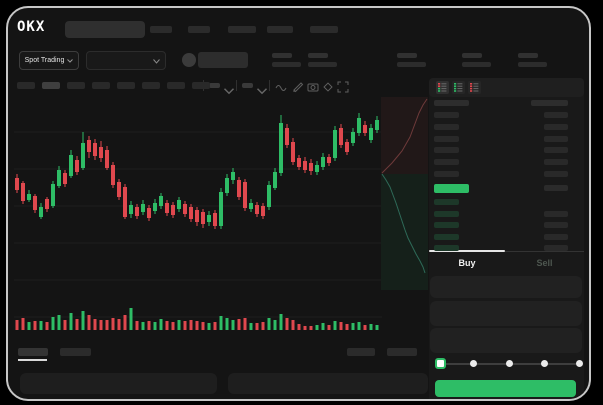 The width and height of the screenshot is (603, 405). Describe the element at coordinates (44, 60) in the screenshot. I see `market-mode-label: Spot Trading` at that location.